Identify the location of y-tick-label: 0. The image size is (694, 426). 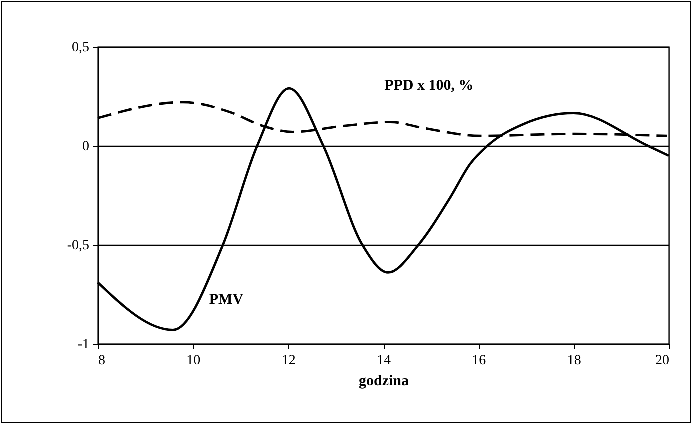
(86, 147).